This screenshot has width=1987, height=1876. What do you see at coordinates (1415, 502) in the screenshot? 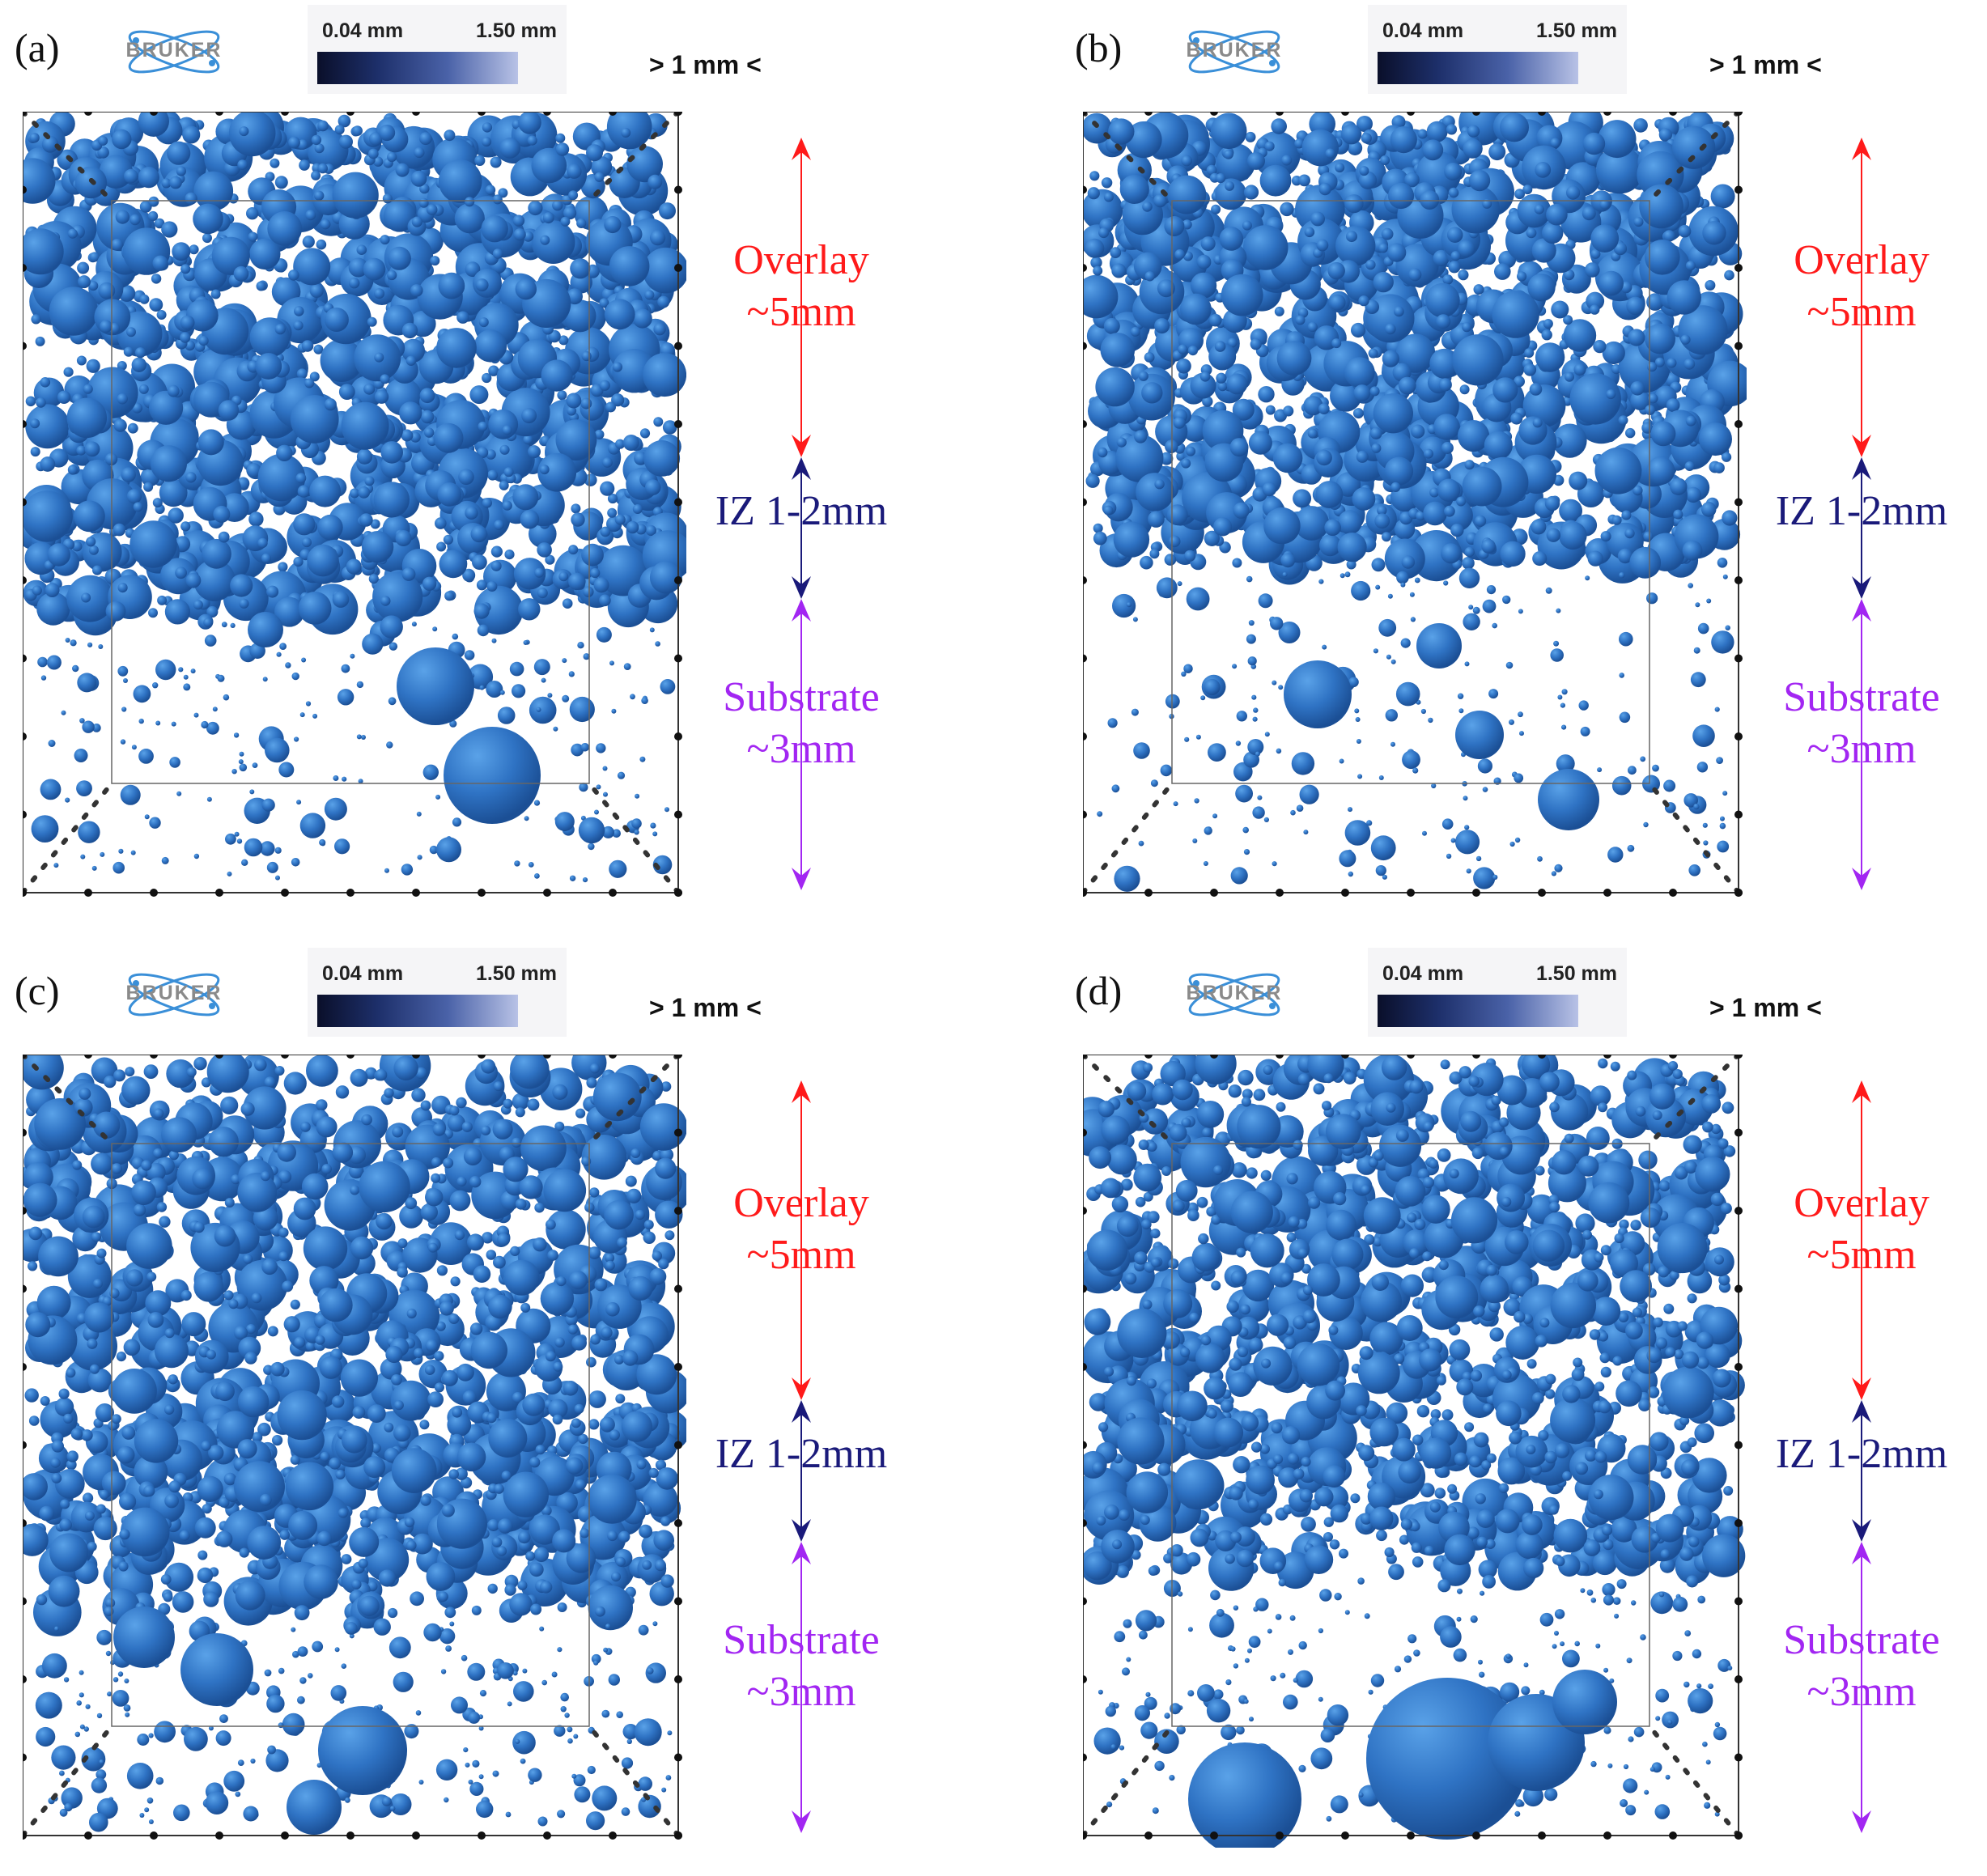
I see `pore-cloud` at bounding box center [1415, 502].